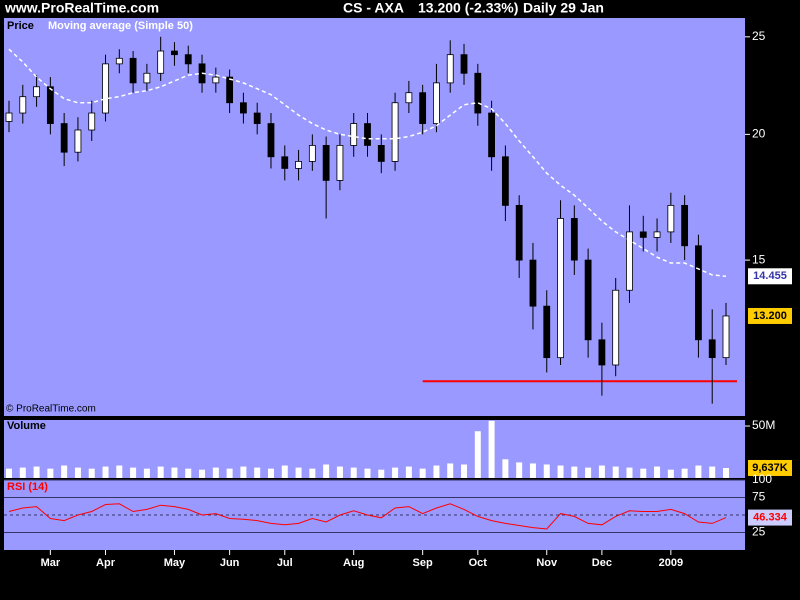 The image size is (800, 600). What do you see at coordinates (759, 497) in the screenshot?
I see `y-tick-label: 75` at bounding box center [759, 497].